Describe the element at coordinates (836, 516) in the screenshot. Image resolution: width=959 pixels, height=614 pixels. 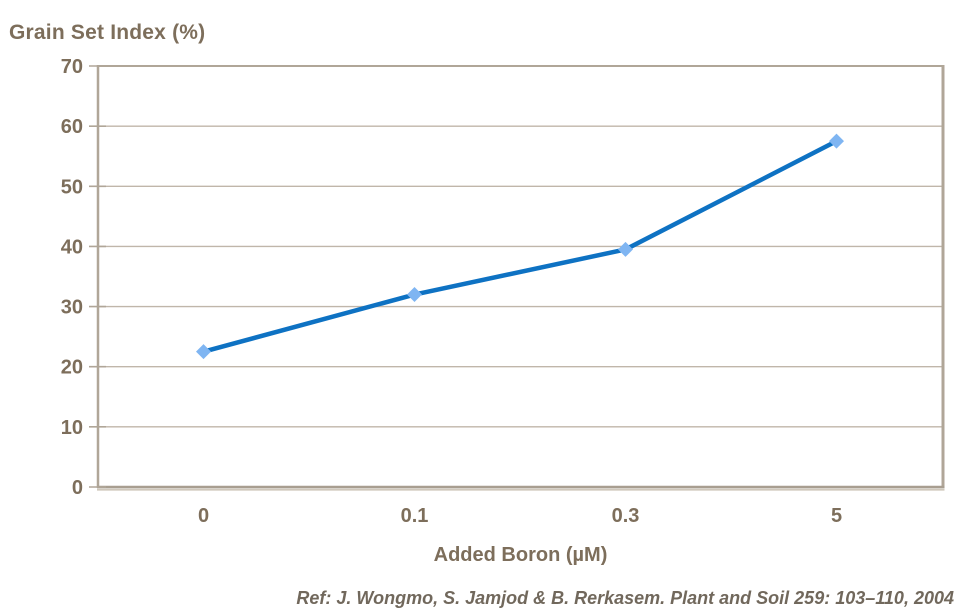
I see `x-axis-tick-label: 5` at that location.